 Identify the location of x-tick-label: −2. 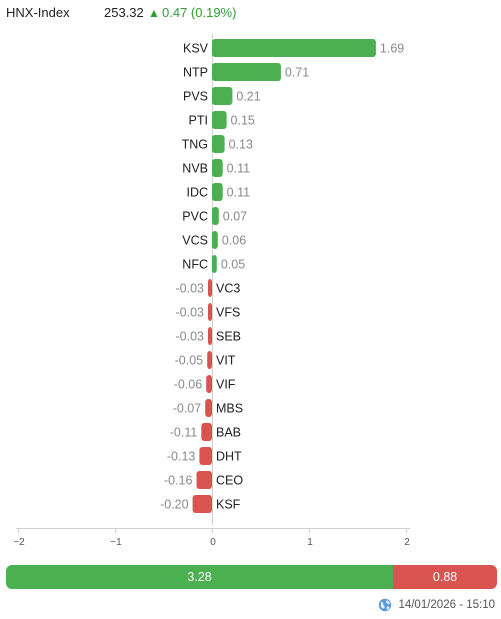
(19, 542).